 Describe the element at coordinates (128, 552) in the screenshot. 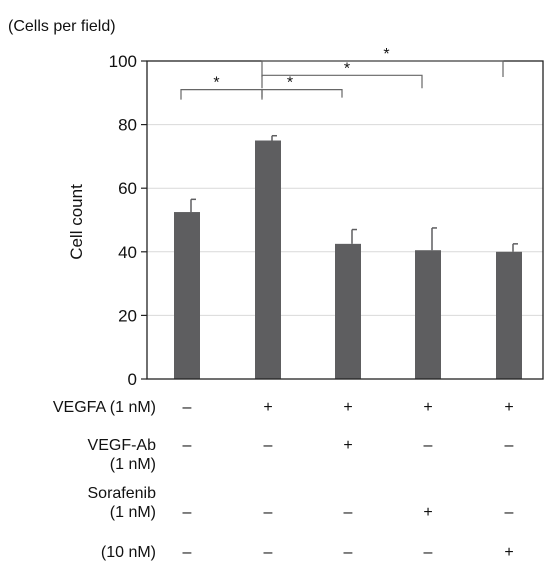

I see `condition-label: (10 nM)` at that location.